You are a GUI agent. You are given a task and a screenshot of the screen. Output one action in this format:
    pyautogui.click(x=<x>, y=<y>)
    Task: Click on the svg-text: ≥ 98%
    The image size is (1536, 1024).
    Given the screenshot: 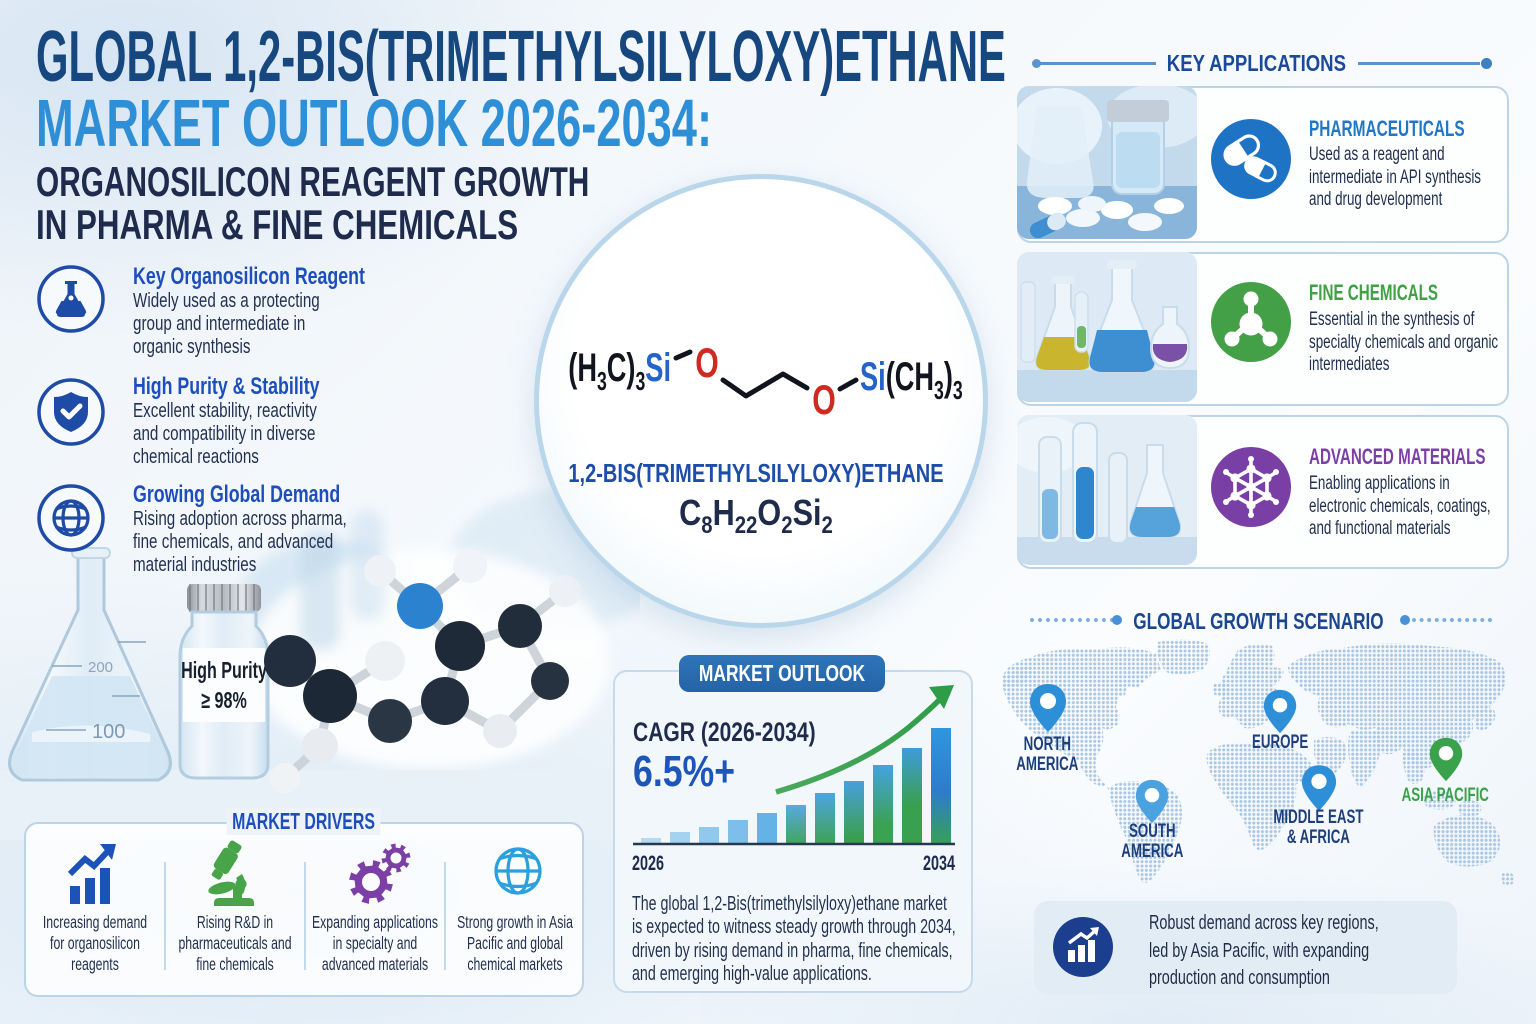 What is the action you would take?
    pyautogui.click(x=224, y=700)
    